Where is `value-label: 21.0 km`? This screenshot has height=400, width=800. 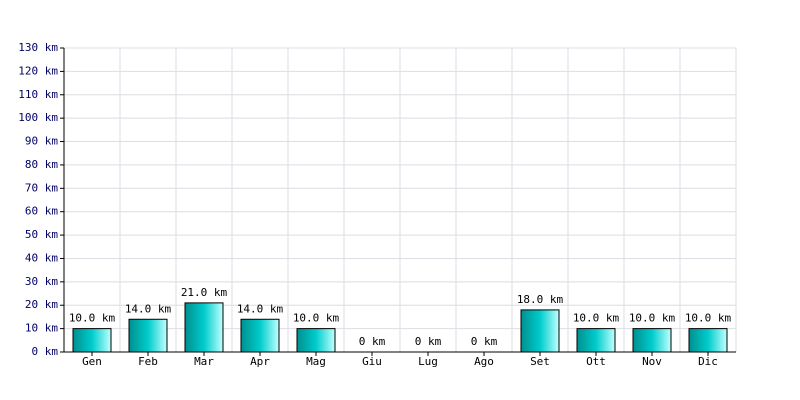
value-label: 21.0 km is located at coordinates (204, 292).